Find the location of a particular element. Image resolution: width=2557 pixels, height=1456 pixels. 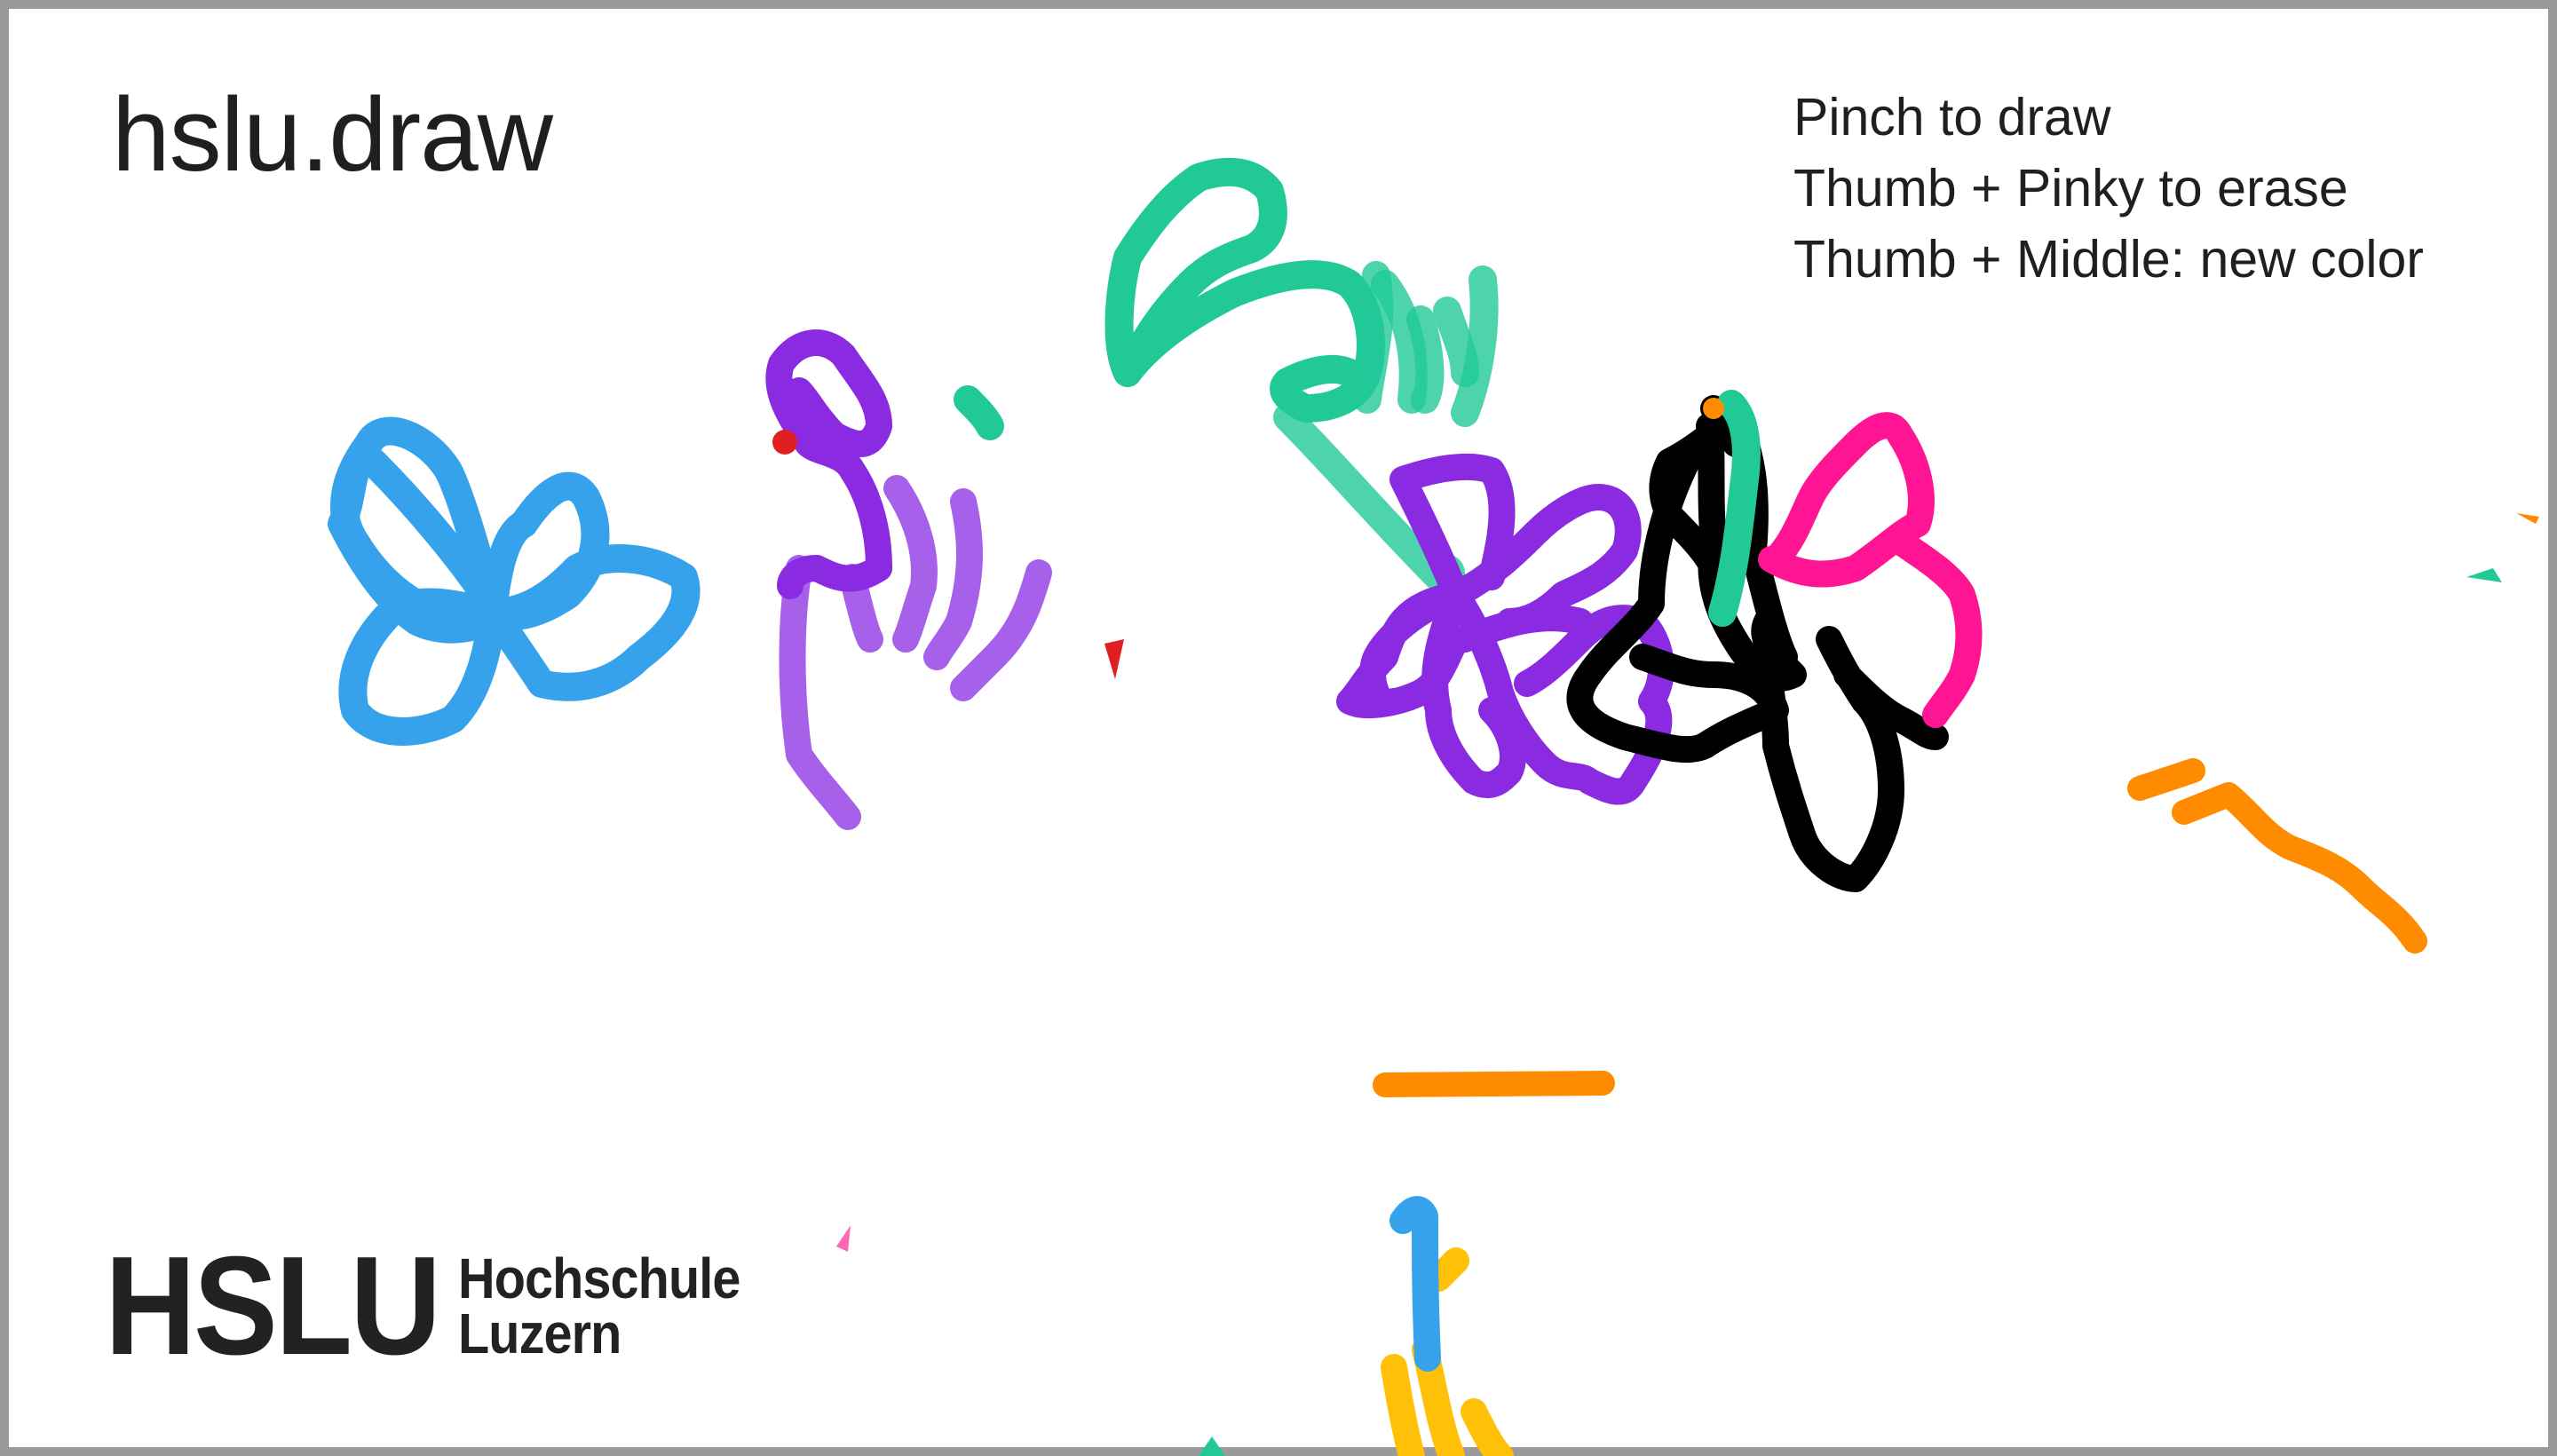

blue-stroke is located at coordinates (1415, 1283).